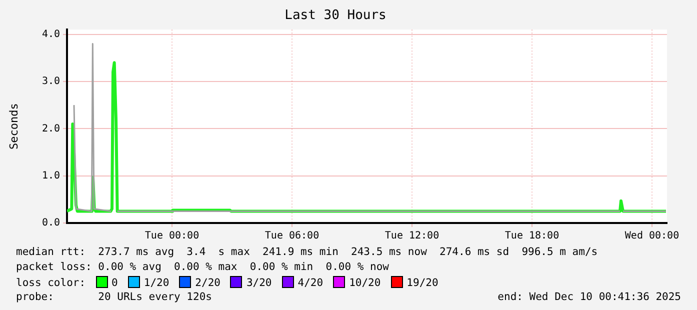 The width and height of the screenshot is (697, 310). I want to click on y-tick-label: 2.0, so click(51, 128).